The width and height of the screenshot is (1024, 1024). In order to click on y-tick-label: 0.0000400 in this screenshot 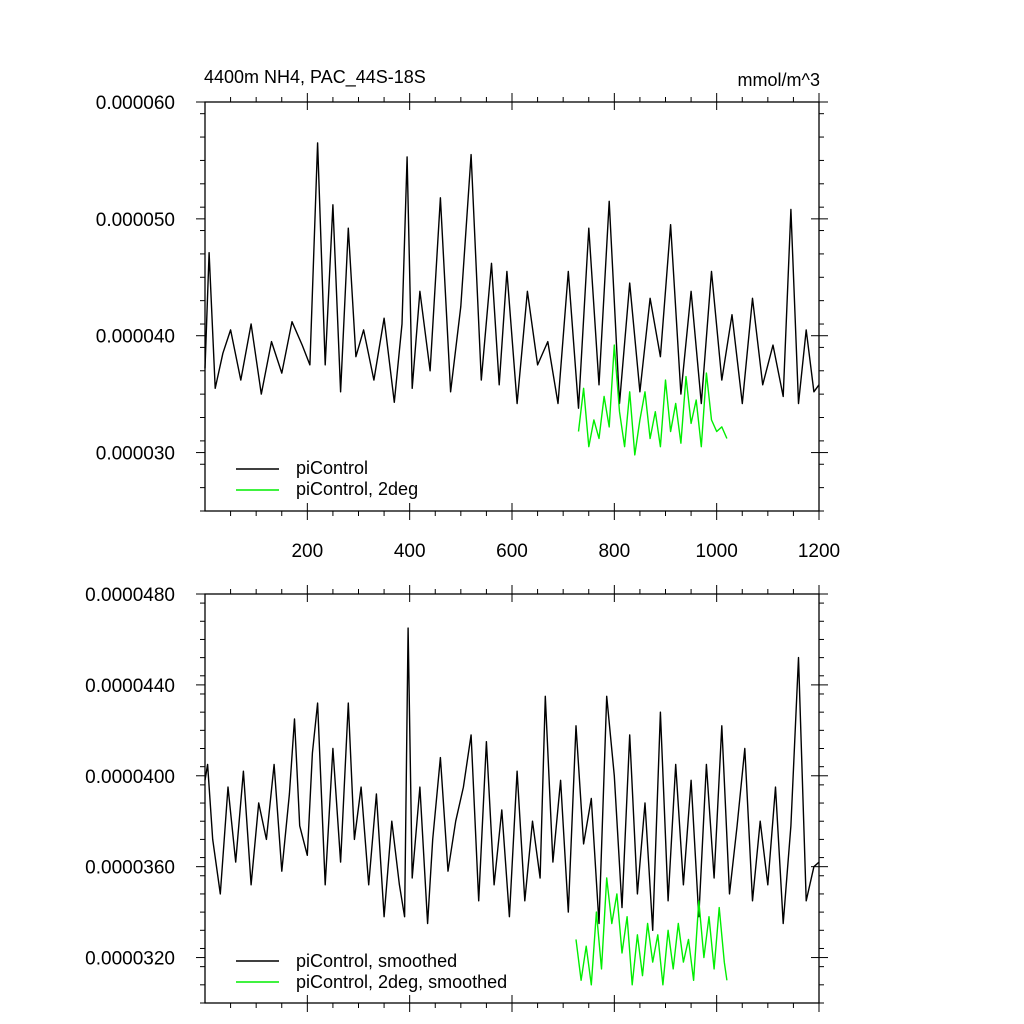, I will do `click(130, 777)`.